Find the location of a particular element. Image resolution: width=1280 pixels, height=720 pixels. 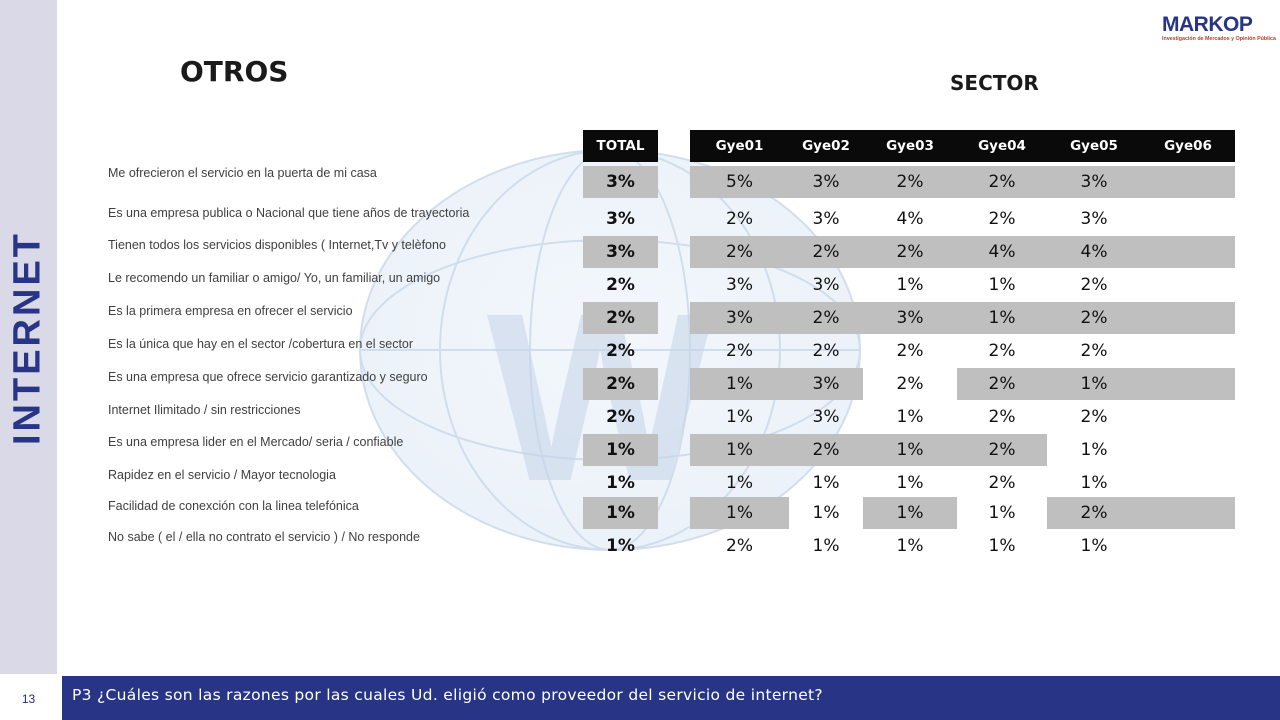

header-gye06: Gye06 is located at coordinates (1188, 146).